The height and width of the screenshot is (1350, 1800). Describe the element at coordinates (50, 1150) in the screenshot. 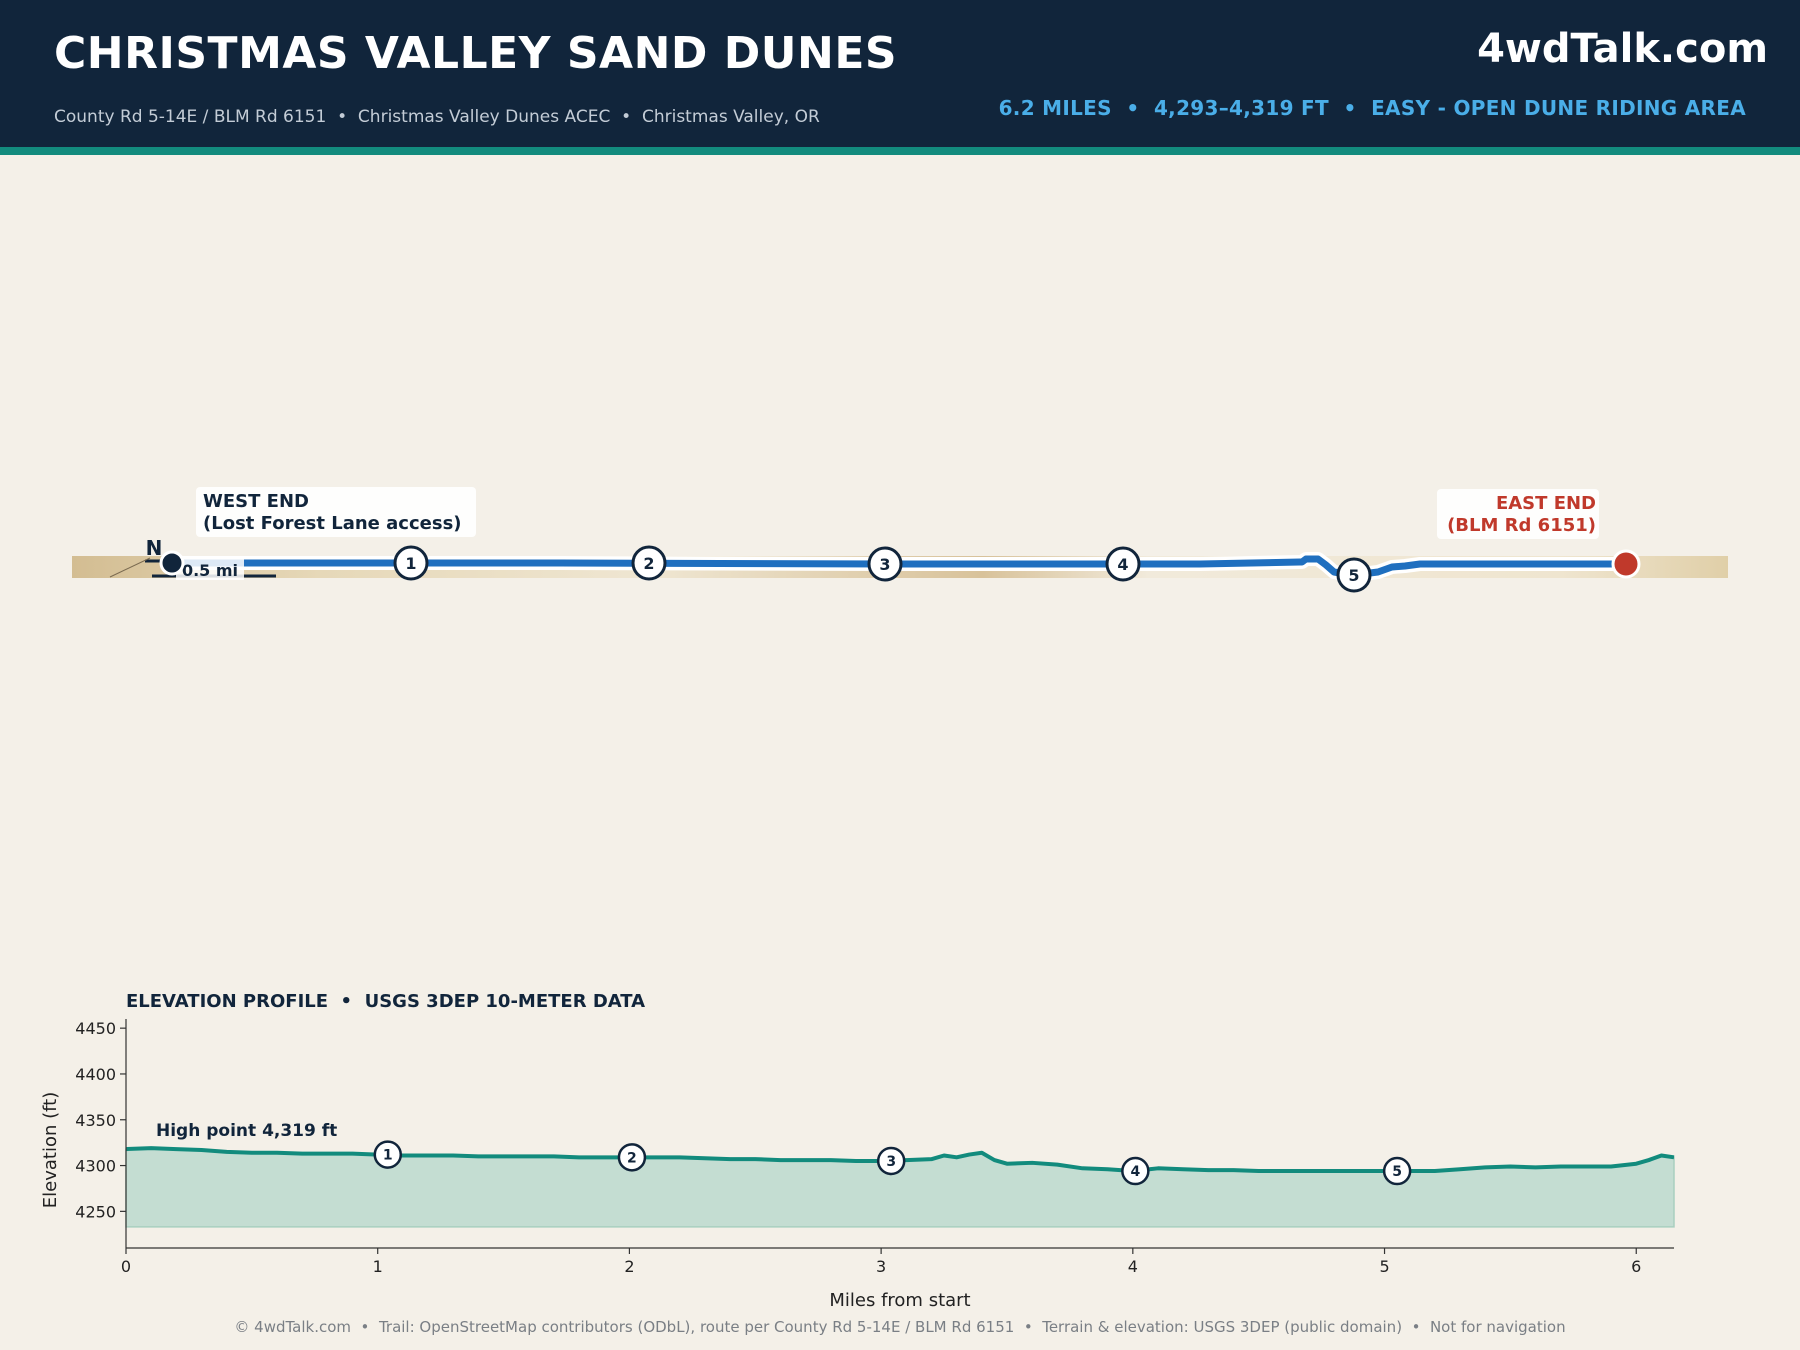

I see `chart-ylabel: Elevation (ft)` at that location.